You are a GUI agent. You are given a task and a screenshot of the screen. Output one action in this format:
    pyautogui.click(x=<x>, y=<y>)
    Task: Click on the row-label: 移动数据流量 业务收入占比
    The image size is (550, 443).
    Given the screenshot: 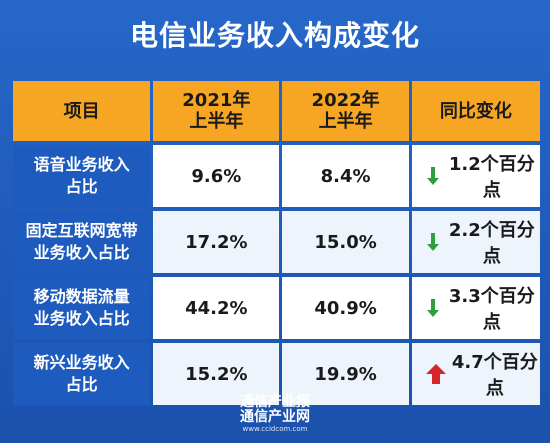 What is the action you would take?
    pyautogui.click(x=82, y=308)
    